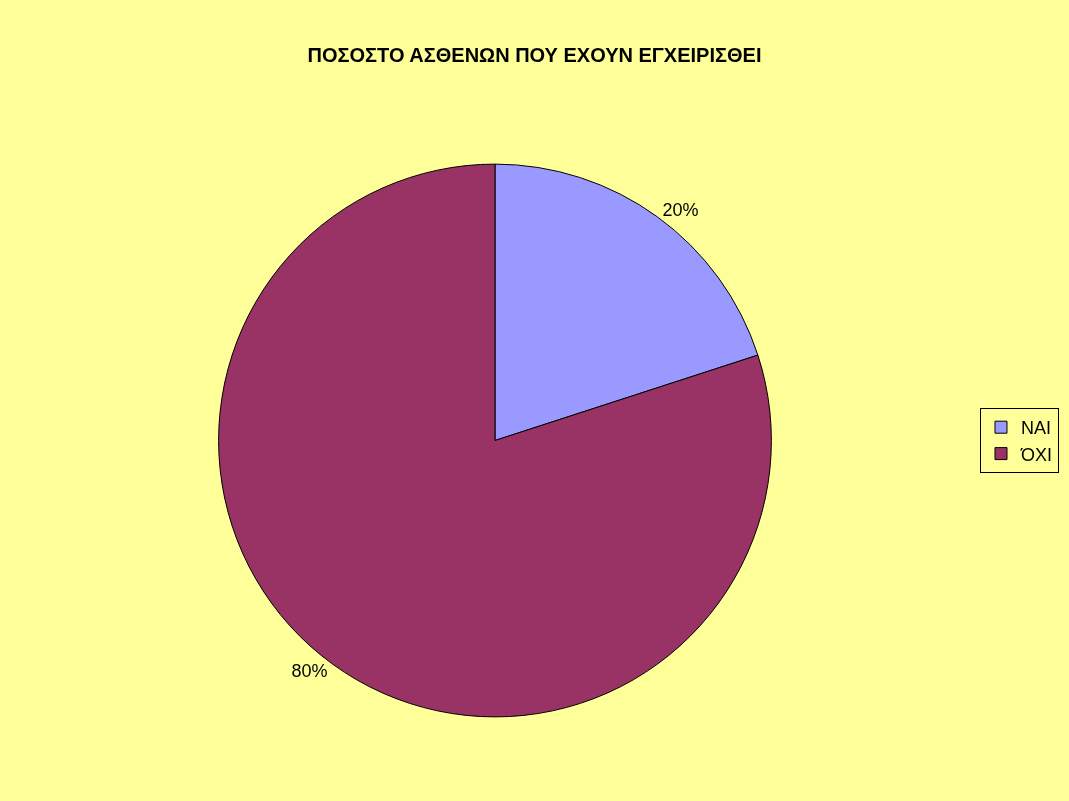 The image size is (1069, 801). I want to click on legend-label: ΌΧΙ, so click(1035, 454).